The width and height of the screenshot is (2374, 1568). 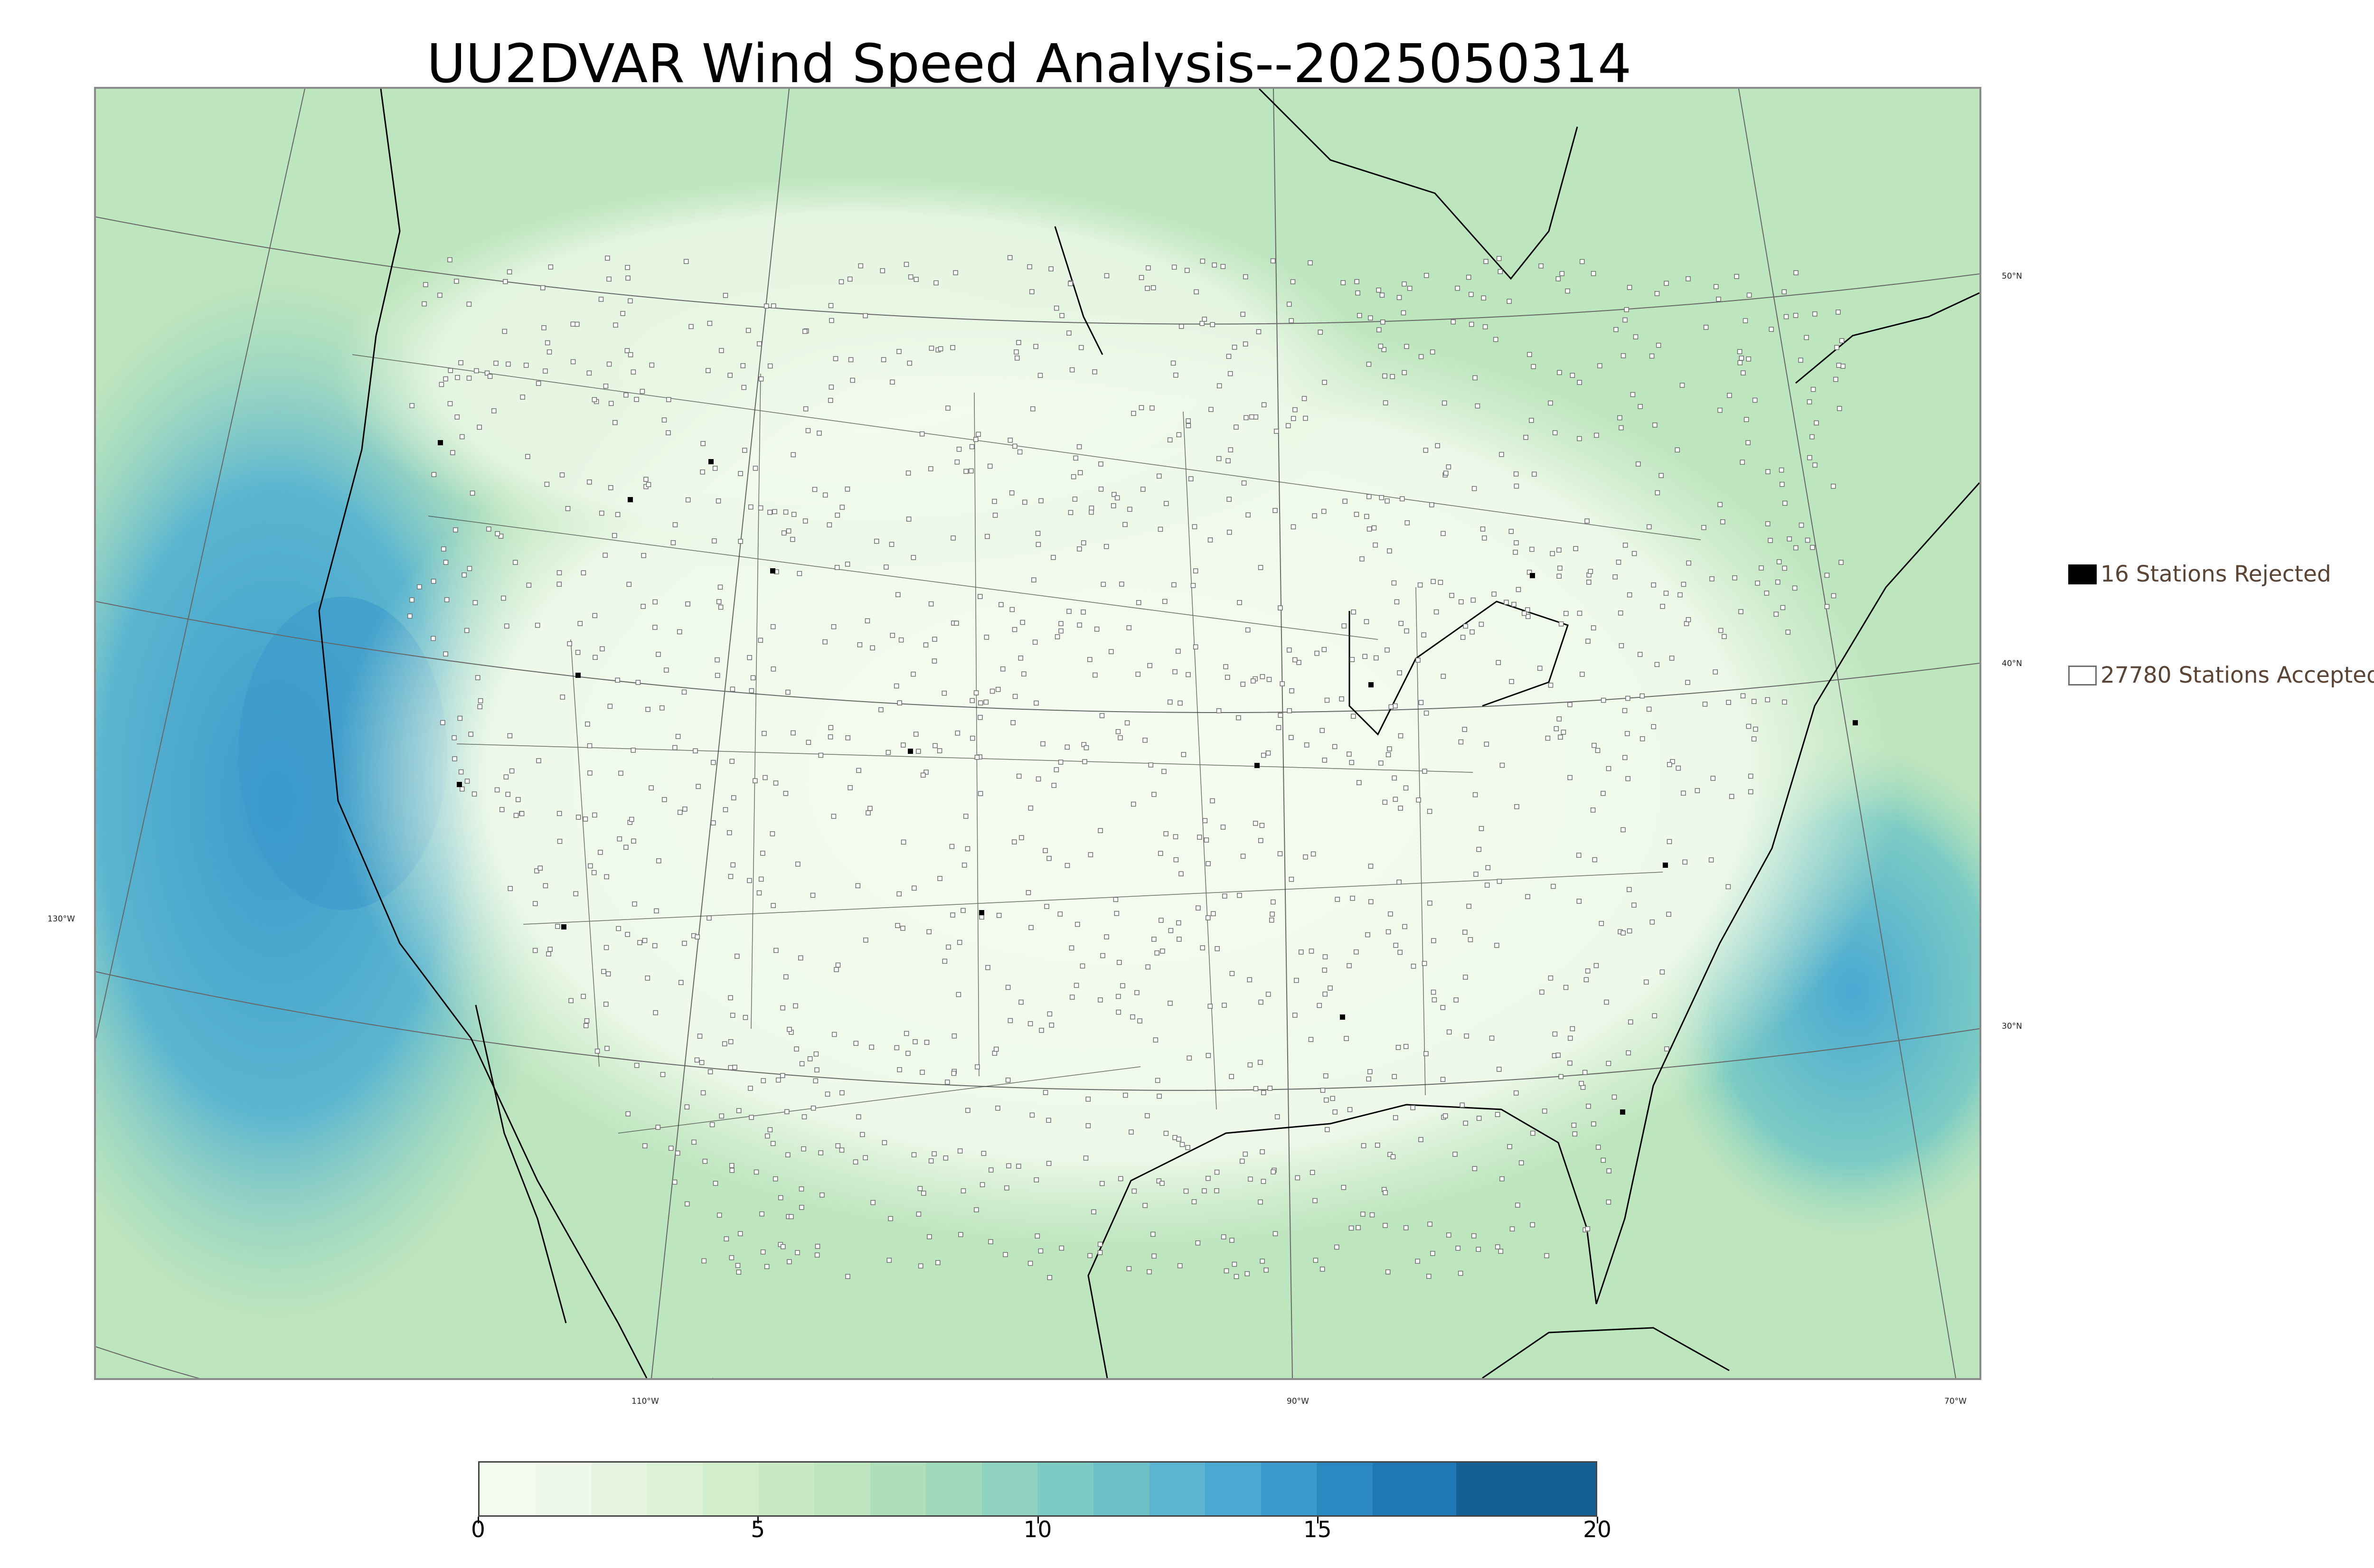 What do you see at coordinates (2082, 574) in the screenshot?
I see `rejected-marker-icon` at bounding box center [2082, 574].